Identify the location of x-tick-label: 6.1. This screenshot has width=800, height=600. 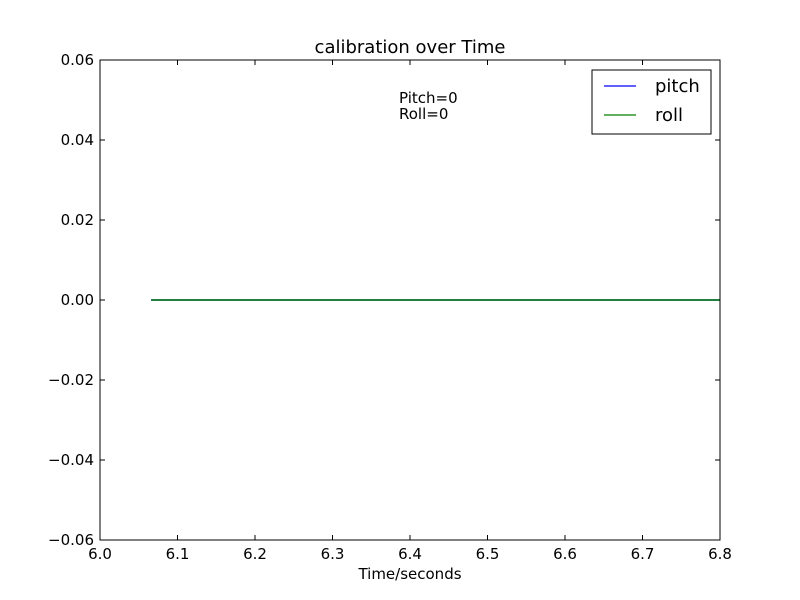
(178, 554).